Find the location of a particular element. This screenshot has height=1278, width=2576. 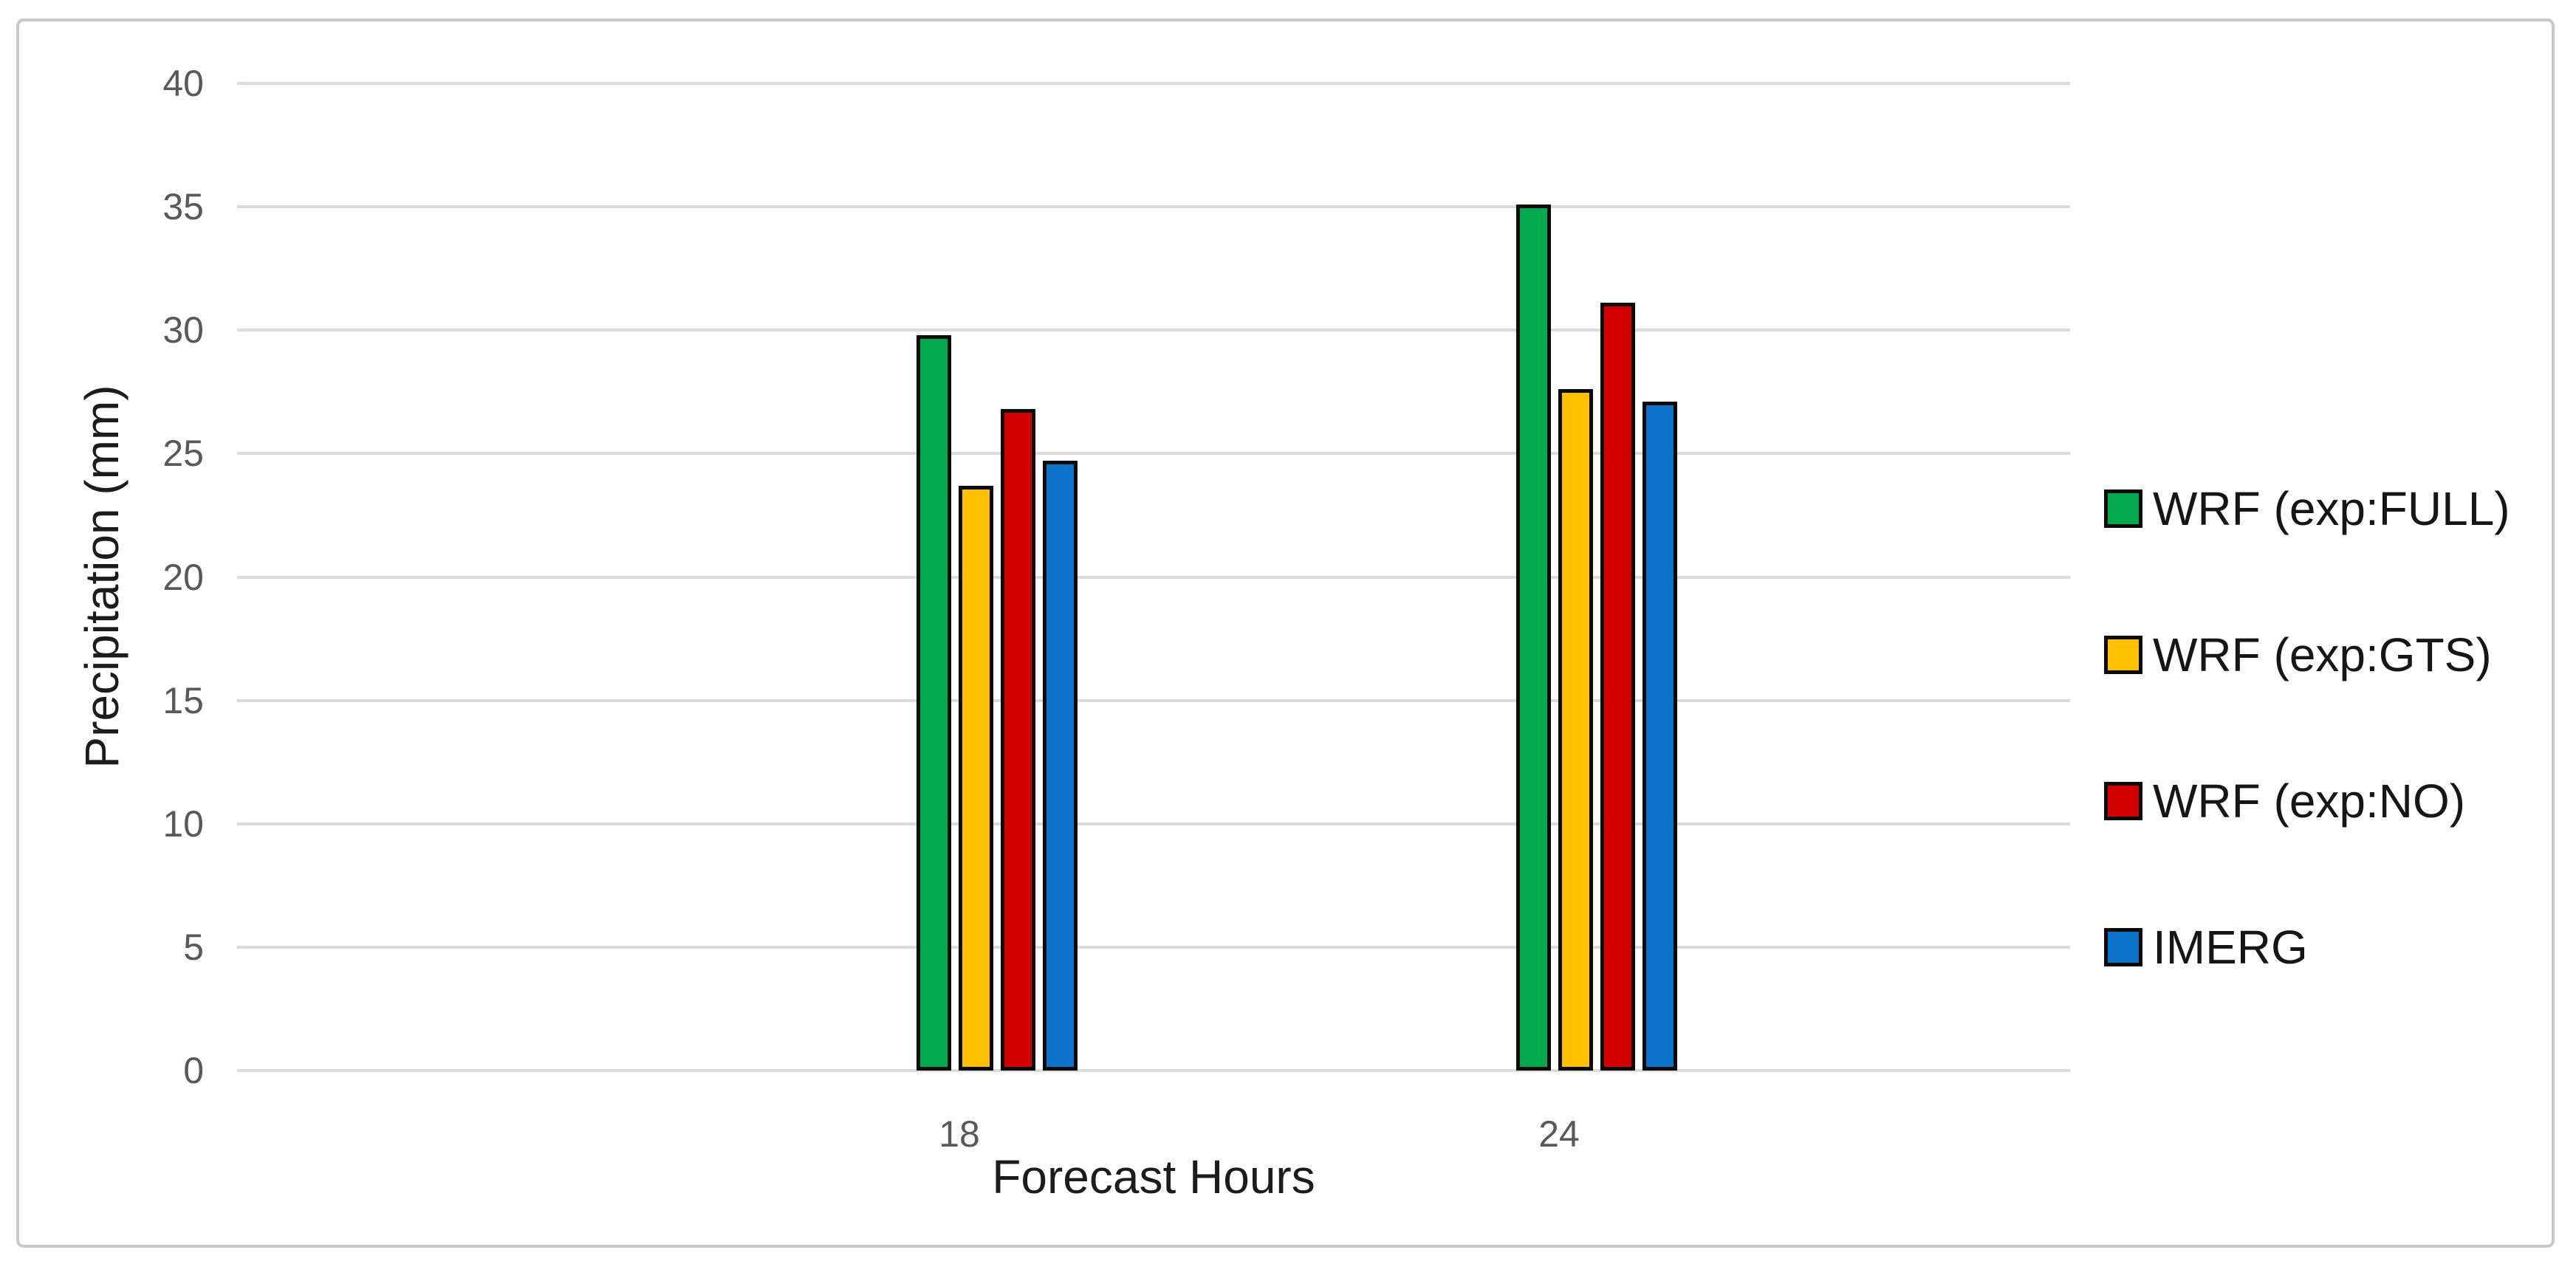

y-tick-label: 25 is located at coordinates (183, 453).